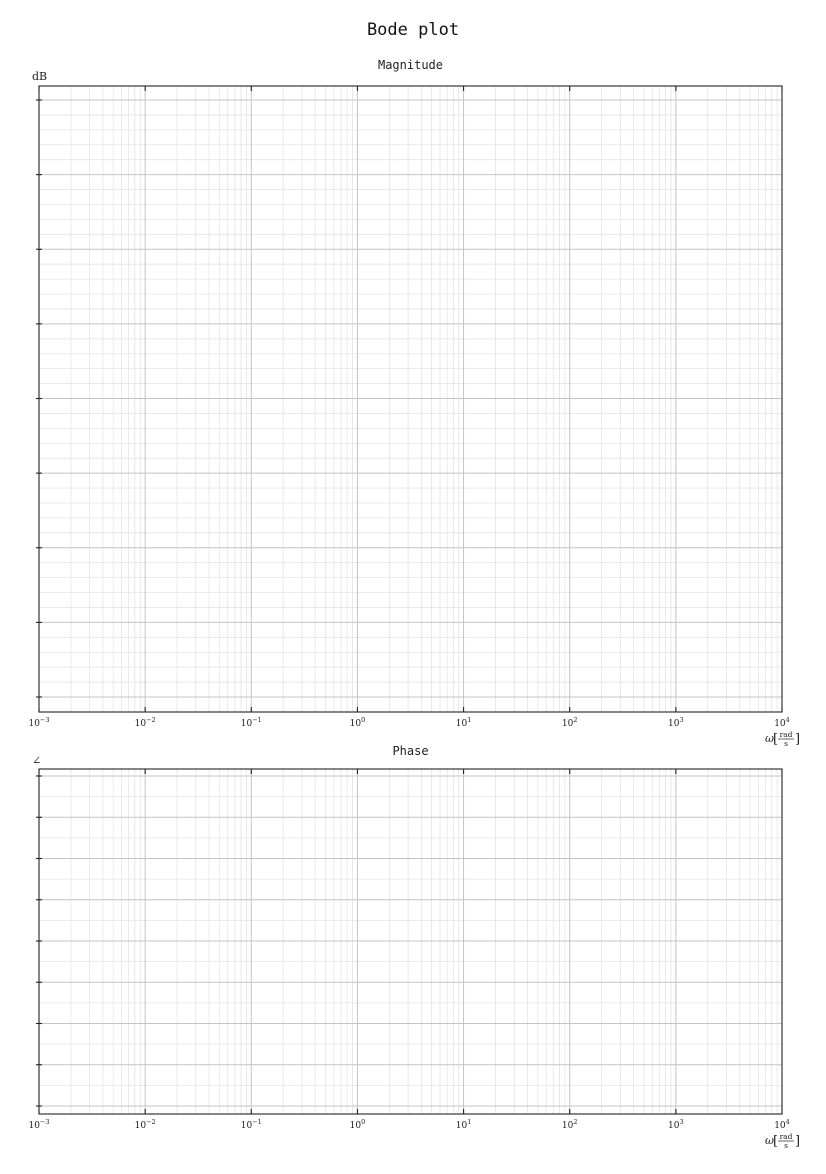 Image resolution: width=826 pixels, height=1174 pixels. Describe the element at coordinates (36, 760) in the screenshot. I see `y-axis-label: ∠` at that location.